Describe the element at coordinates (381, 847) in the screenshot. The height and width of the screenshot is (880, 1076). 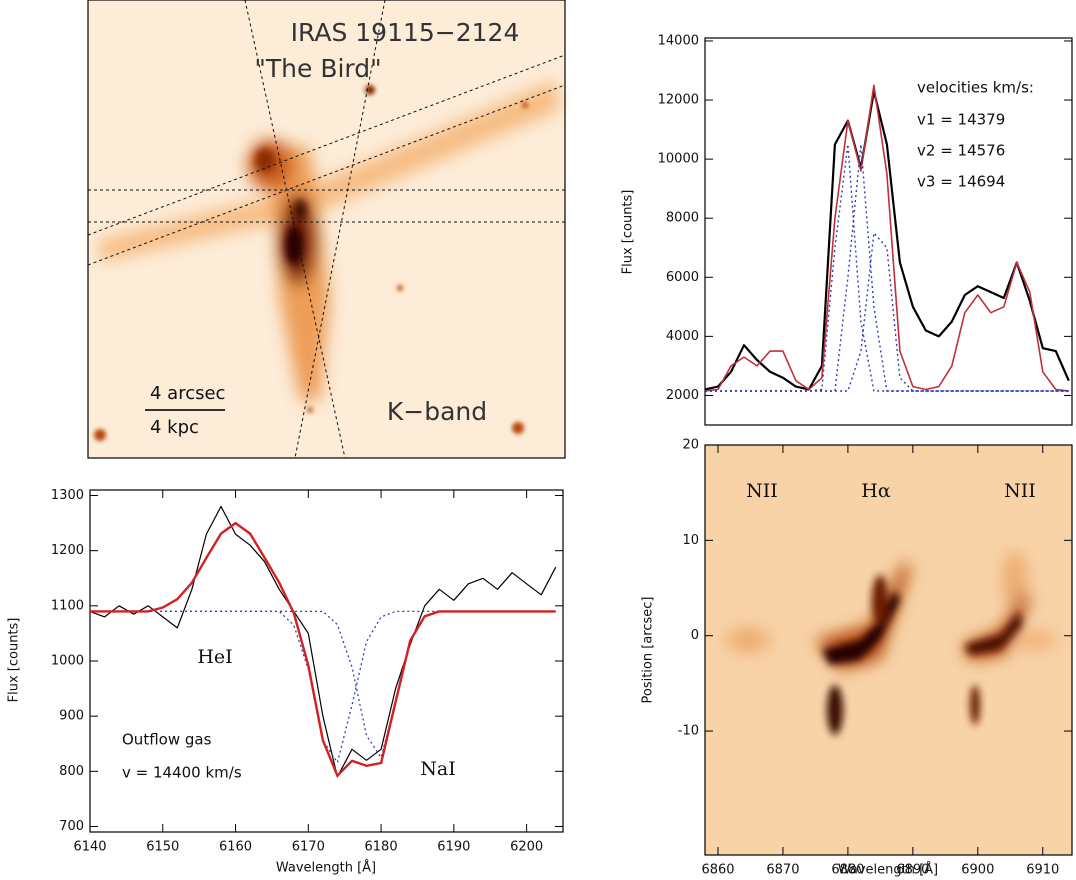
I see `x-tick-label: 6180` at that location.